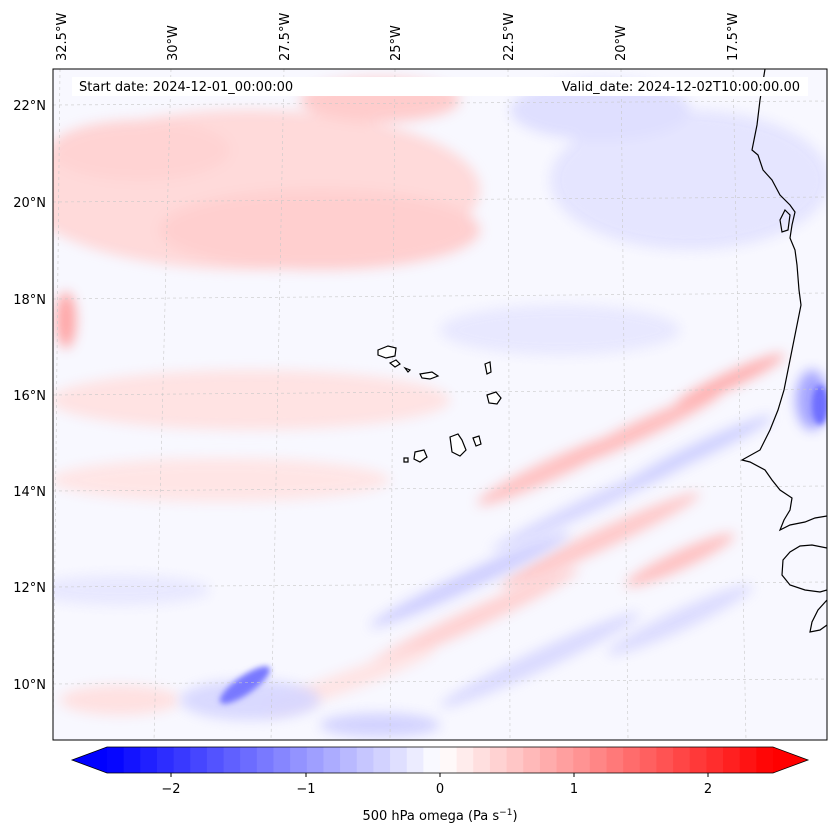 The width and height of the screenshot is (837, 839). What do you see at coordinates (708, 789) in the screenshot?
I see `colorbar-tick-label: 2` at bounding box center [708, 789].